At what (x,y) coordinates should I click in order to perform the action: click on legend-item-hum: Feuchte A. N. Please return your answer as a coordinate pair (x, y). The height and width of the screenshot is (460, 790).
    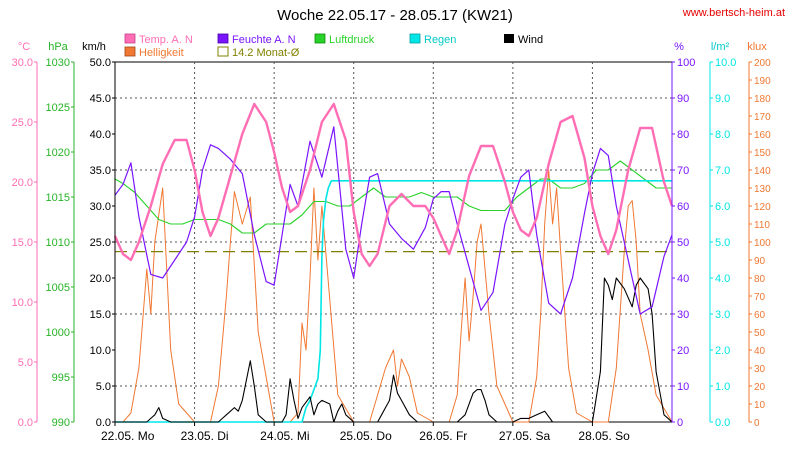
    Looking at the image, I should click on (256, 39).